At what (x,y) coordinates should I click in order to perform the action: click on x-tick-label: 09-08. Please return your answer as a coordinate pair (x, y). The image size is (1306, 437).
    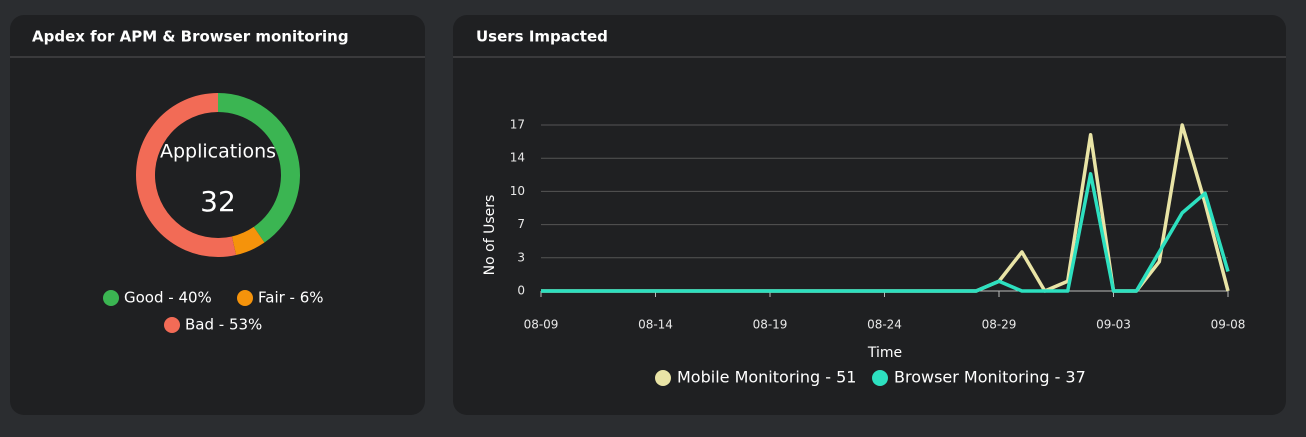
    Looking at the image, I should click on (1228, 325).